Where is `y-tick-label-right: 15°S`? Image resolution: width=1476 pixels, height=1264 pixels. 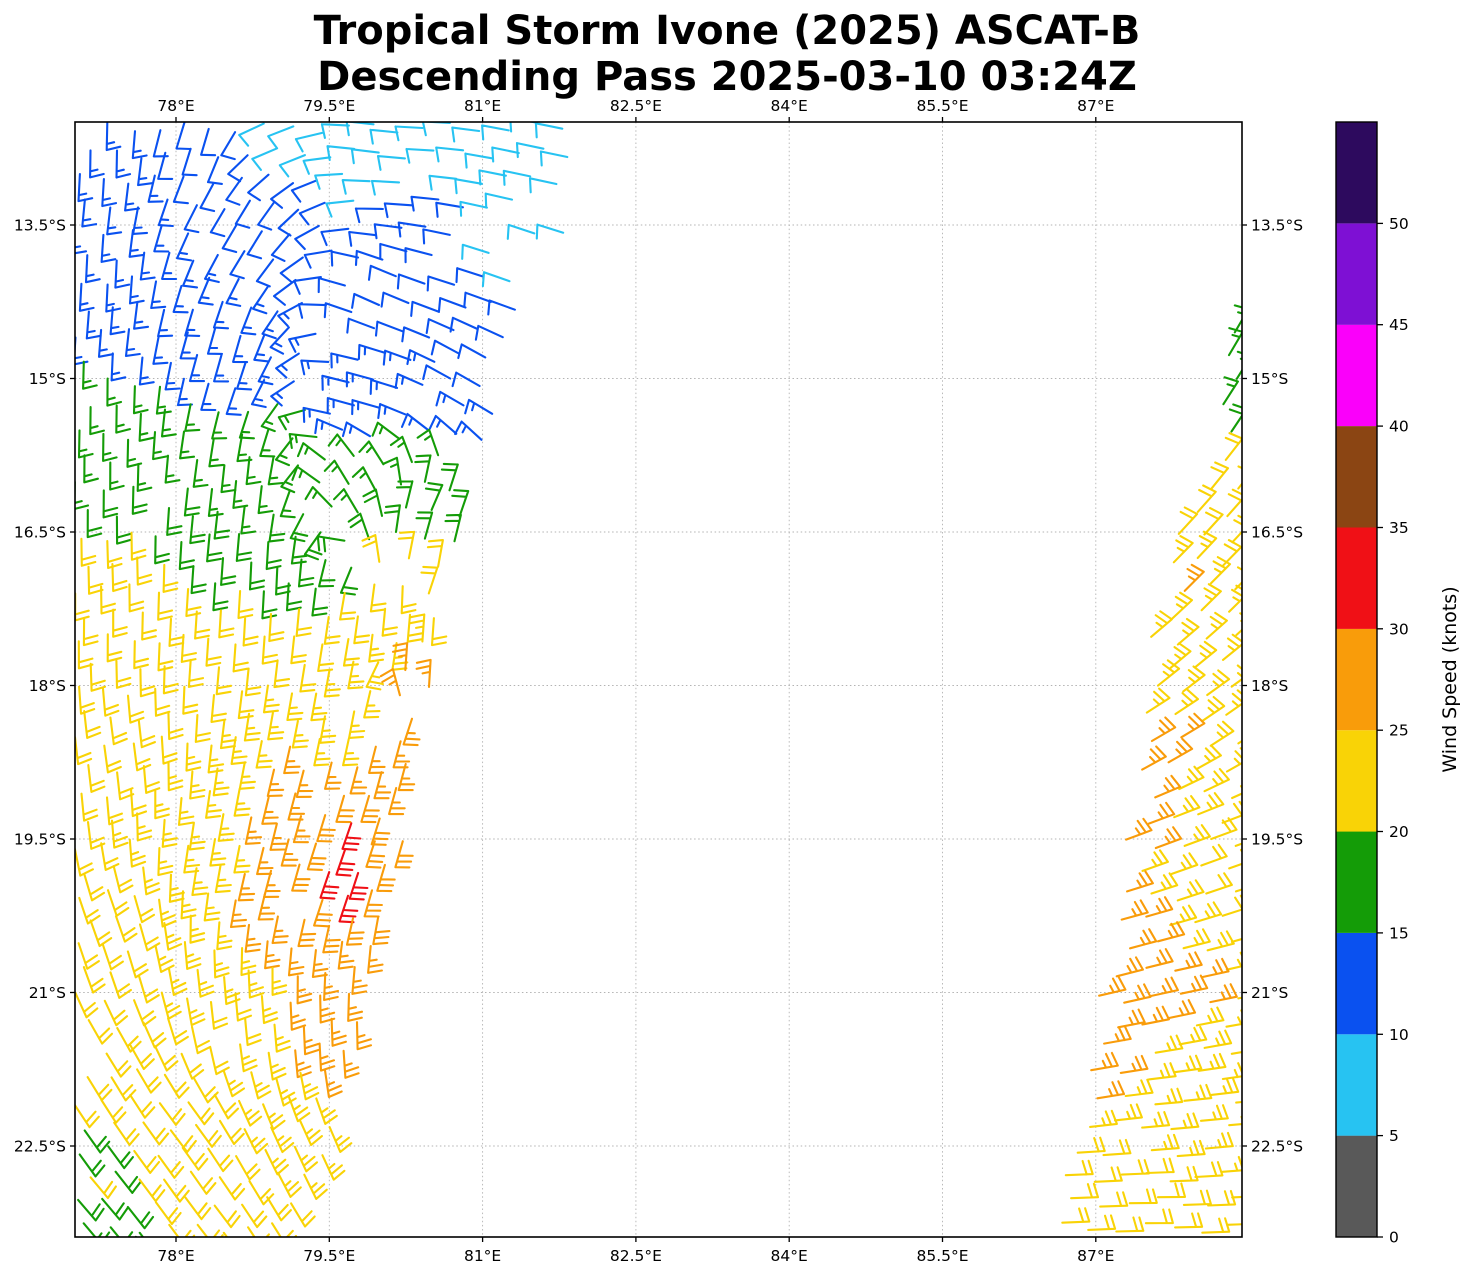
y-tick-label-right: 15°S is located at coordinates (1269, 379).